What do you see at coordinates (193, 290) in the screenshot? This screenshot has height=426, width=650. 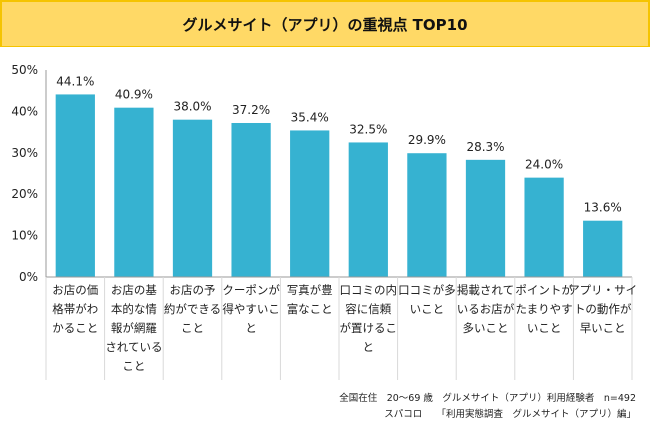 I see `category-label: お店の予` at bounding box center [193, 290].